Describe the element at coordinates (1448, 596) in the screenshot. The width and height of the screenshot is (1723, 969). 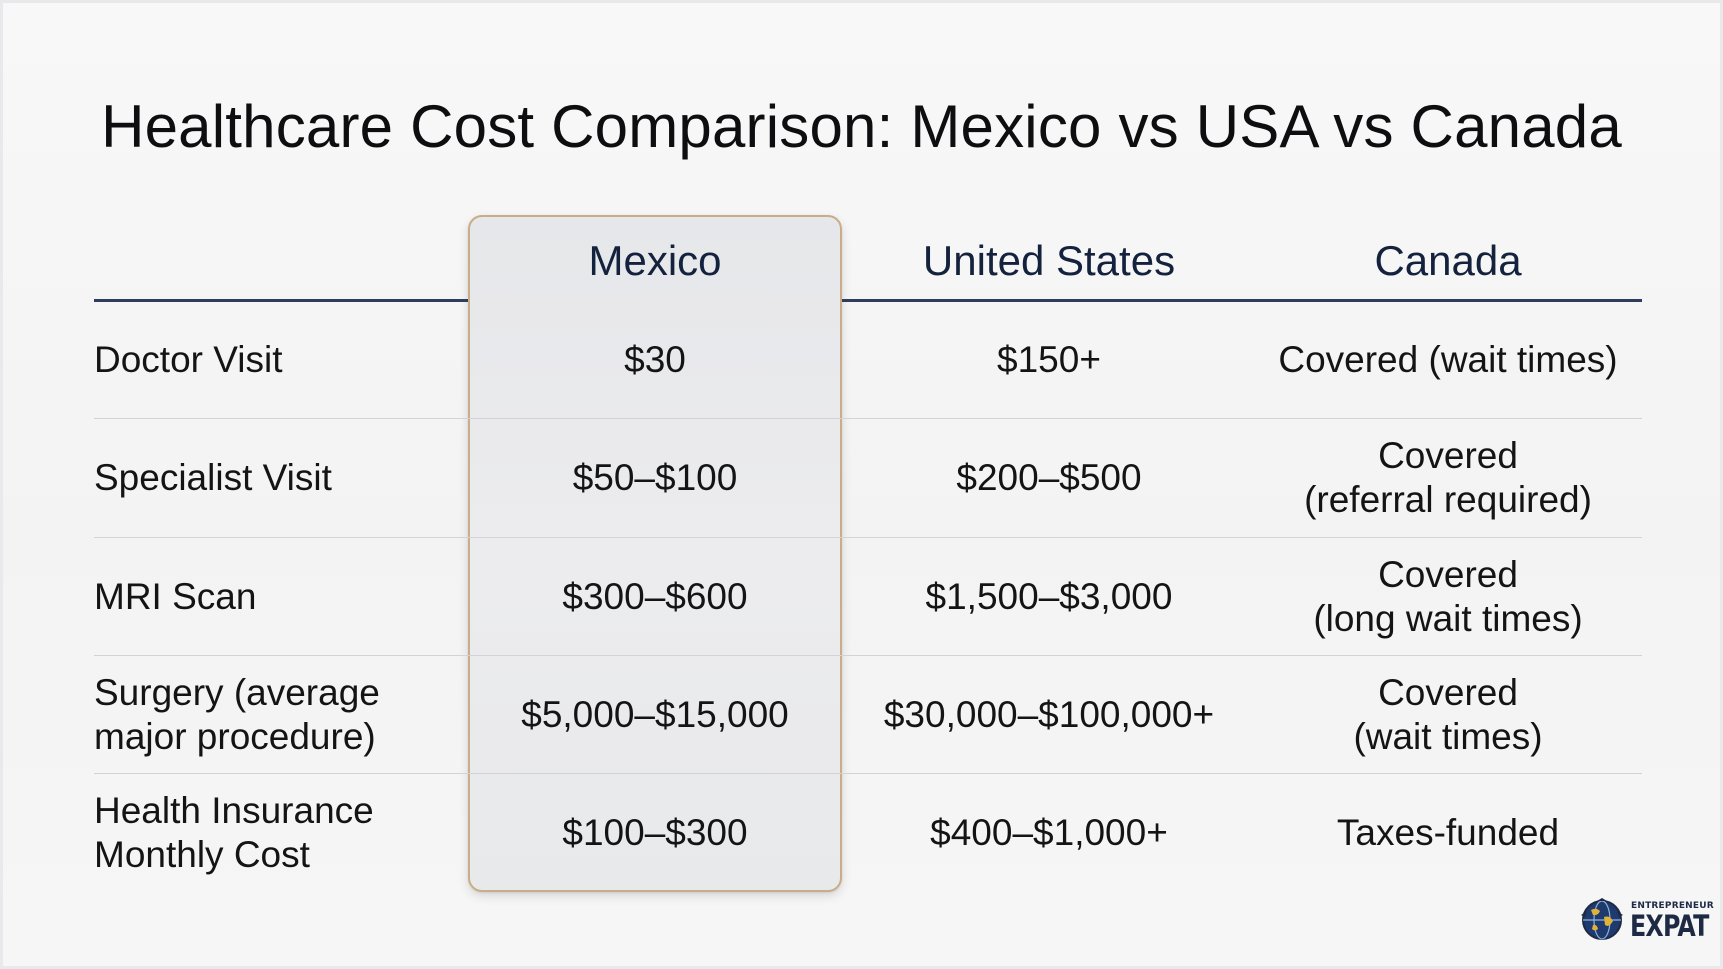
I see `cell-canada-mri-scan: Covered (long wait times)` at that location.